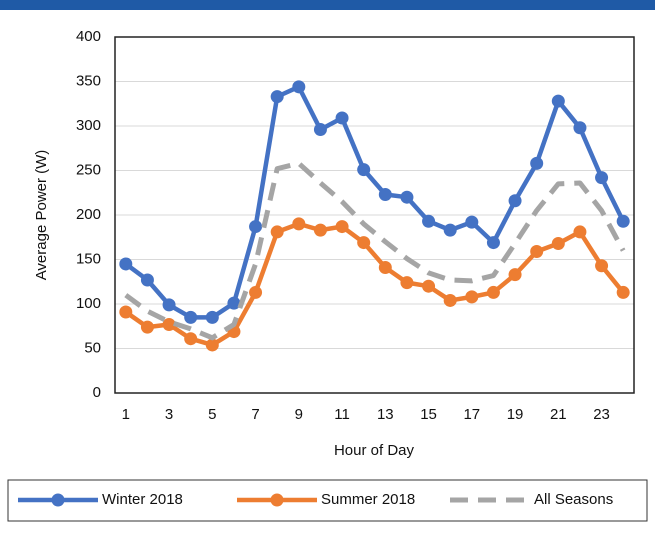 The width and height of the screenshot is (655, 534). Describe the element at coordinates (88, 214) in the screenshot. I see `y-tick-label: 200` at that location.